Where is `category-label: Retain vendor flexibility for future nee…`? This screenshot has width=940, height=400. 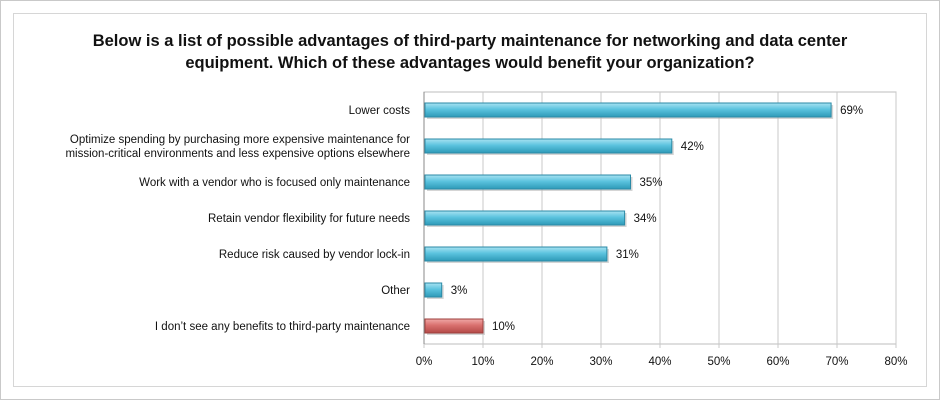
category-label: Retain vendor flexibility for future nee… is located at coordinates (309, 219).